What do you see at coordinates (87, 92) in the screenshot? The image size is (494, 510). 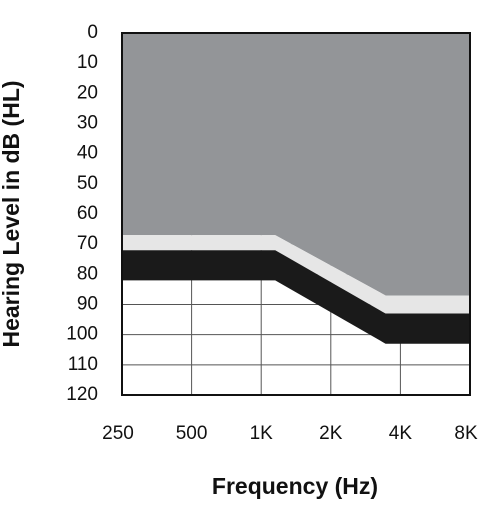 I see `y-tick-label: 20` at bounding box center [87, 92].